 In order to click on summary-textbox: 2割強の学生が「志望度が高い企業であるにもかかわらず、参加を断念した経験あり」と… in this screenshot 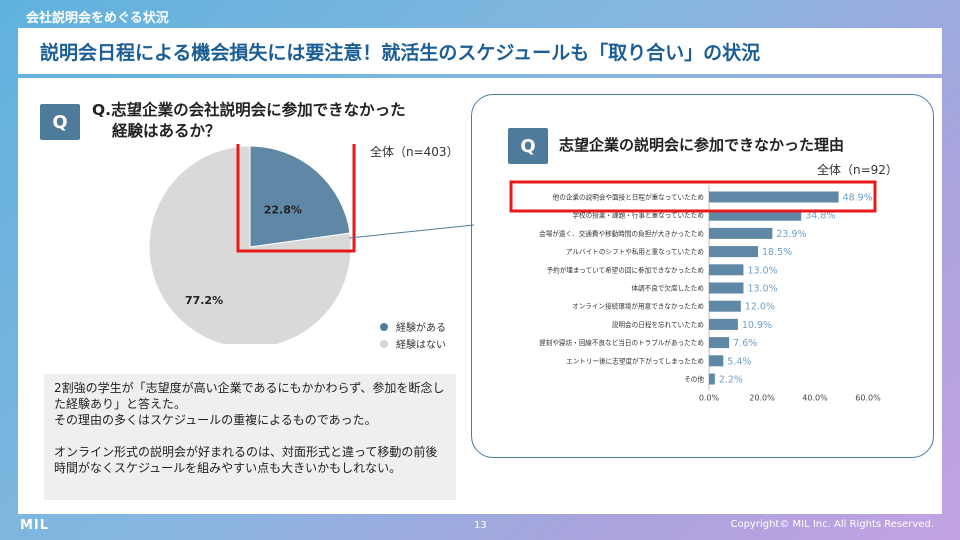, I will do `click(250, 437)`.